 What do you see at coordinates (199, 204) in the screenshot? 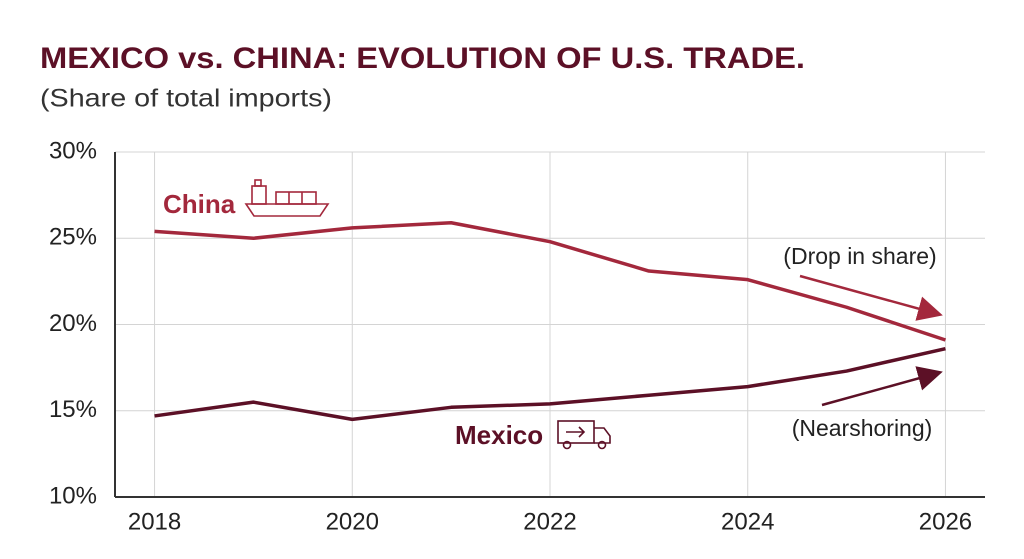
I see `legend-label: China` at bounding box center [199, 204].